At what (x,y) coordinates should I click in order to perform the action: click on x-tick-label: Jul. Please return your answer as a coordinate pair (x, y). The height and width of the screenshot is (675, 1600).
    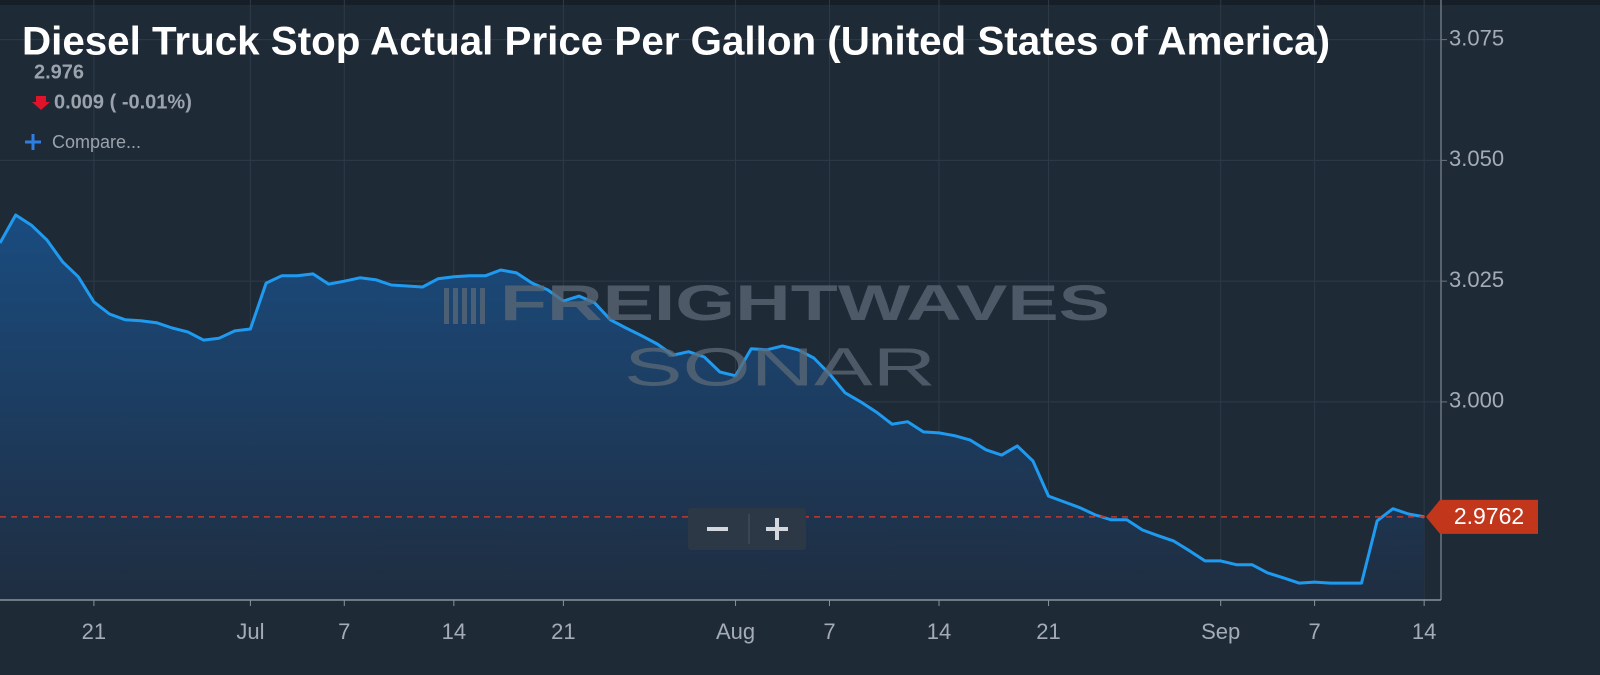
    Looking at the image, I should click on (250, 631).